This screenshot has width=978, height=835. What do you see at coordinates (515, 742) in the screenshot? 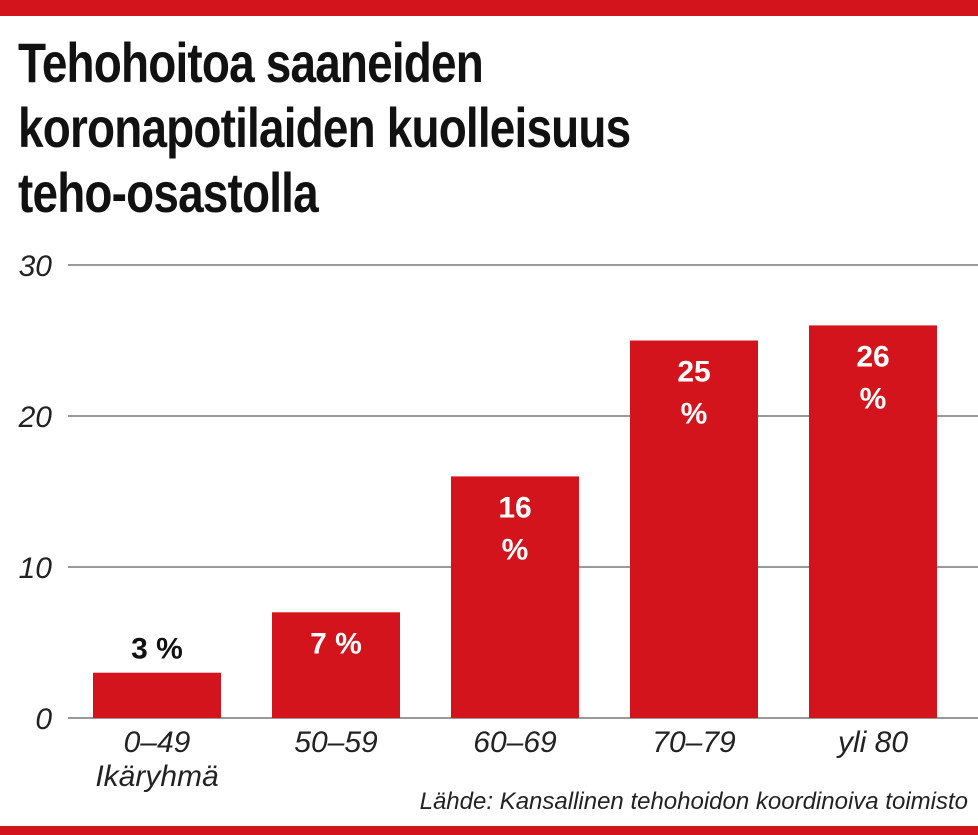
I see `x-tick-label: 60–69` at bounding box center [515, 742].